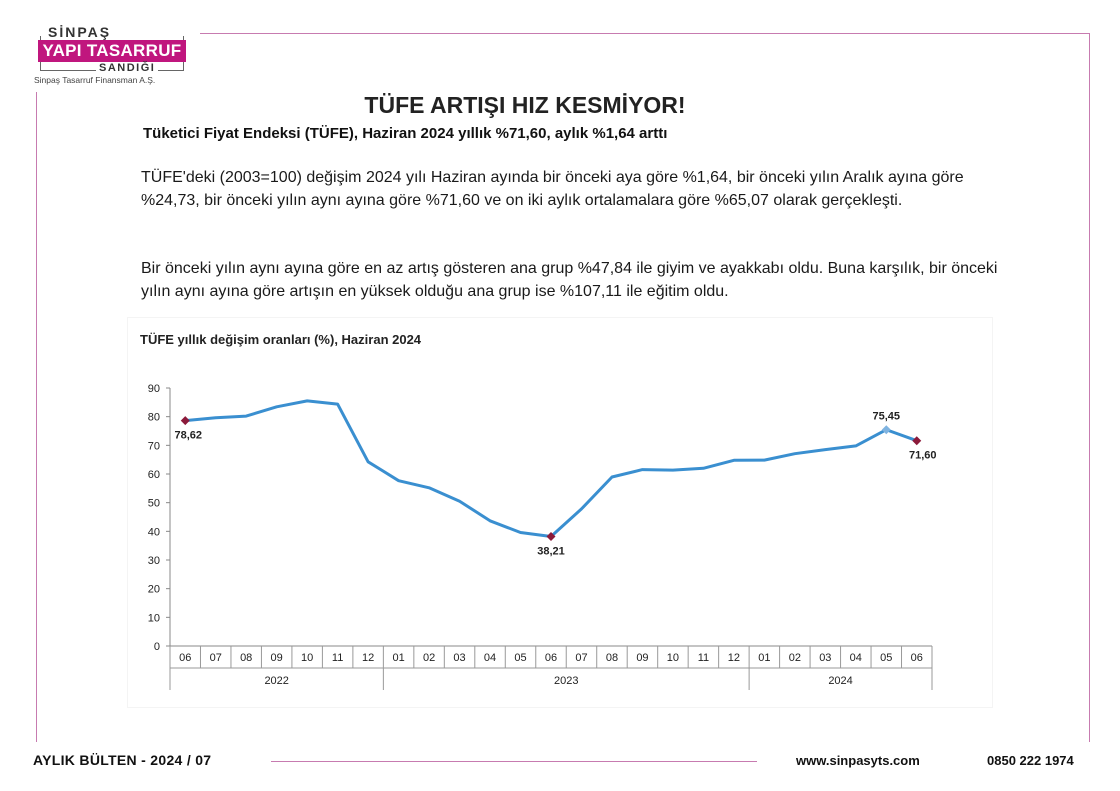 Image resolution: width=1120 pixels, height=791 pixels. I want to click on y-tick-label: 80, so click(154, 418).